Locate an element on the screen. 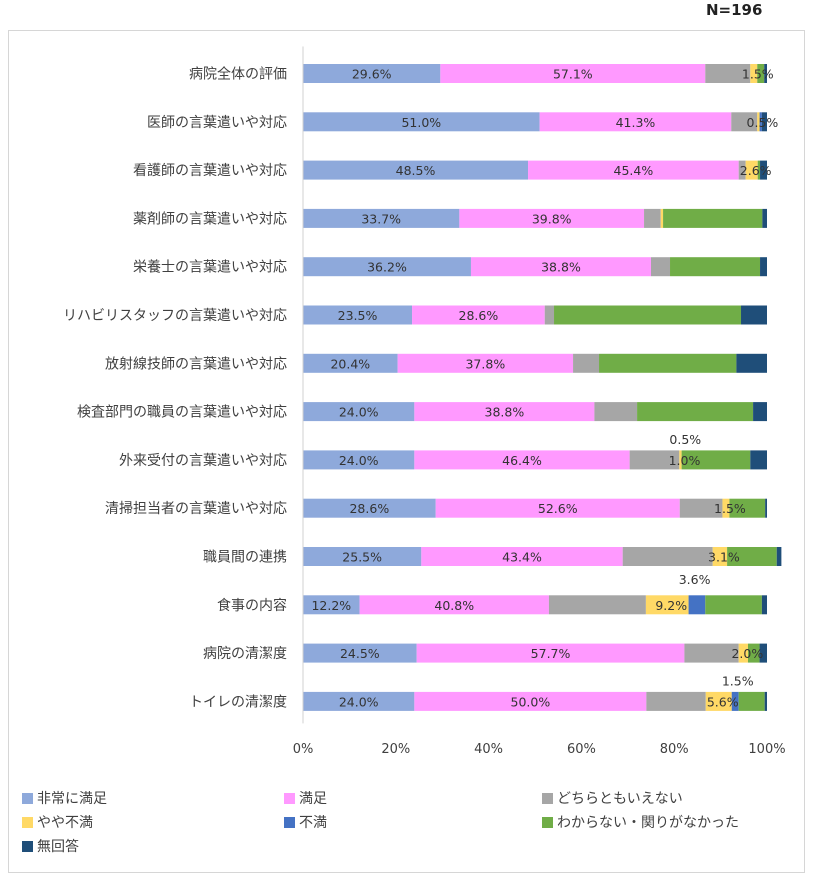 Image resolution: width=817 pixels, height=878 pixels. data-label: 2.6% is located at coordinates (756, 170).